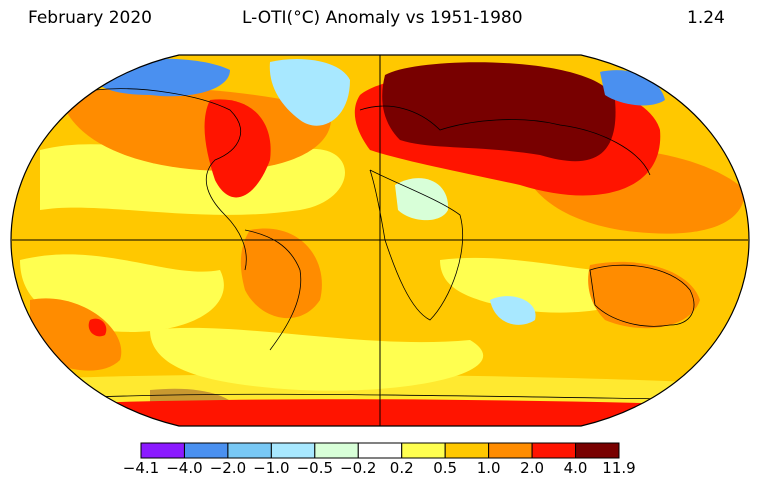 The height and width of the screenshot is (488, 758). What do you see at coordinates (237, 148) in the screenshot?
I see `eastern-north-america-anomaly` at bounding box center [237, 148].